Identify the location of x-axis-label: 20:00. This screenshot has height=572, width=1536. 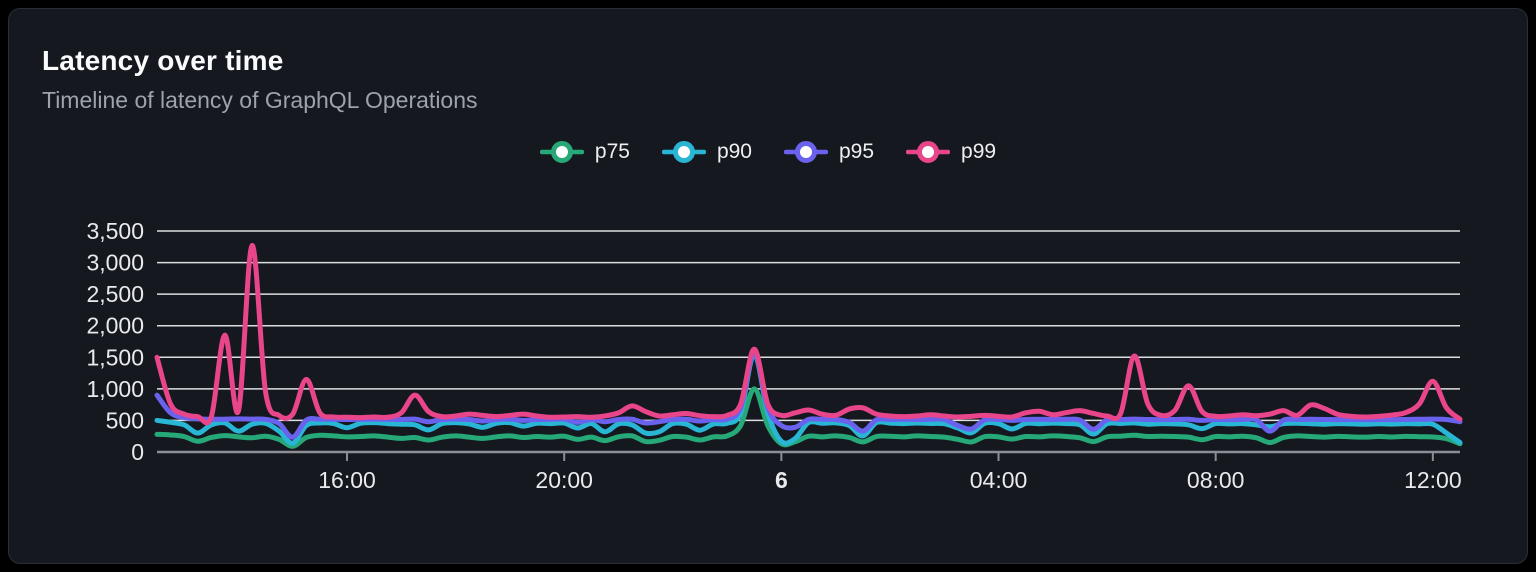
(564, 480).